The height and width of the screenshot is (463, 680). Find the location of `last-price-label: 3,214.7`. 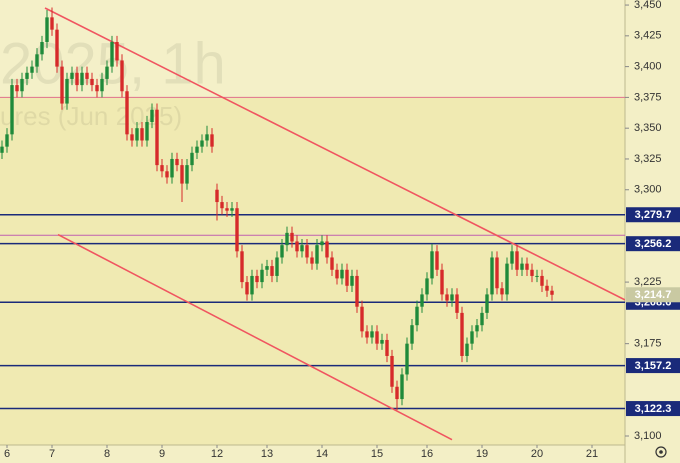

last-price-label: 3,214.7 is located at coordinates (653, 295).